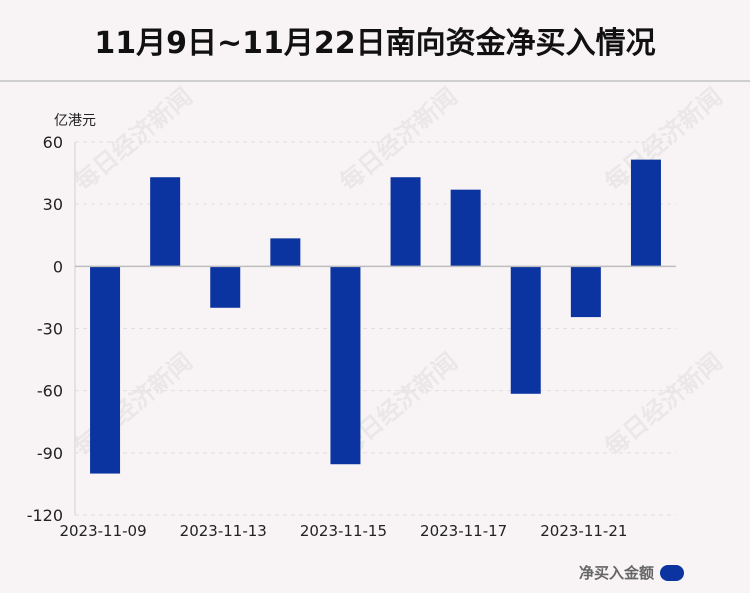  Describe the element at coordinates (223, 531) in the screenshot. I see `x-tick-label: 2023-11-13` at that location.